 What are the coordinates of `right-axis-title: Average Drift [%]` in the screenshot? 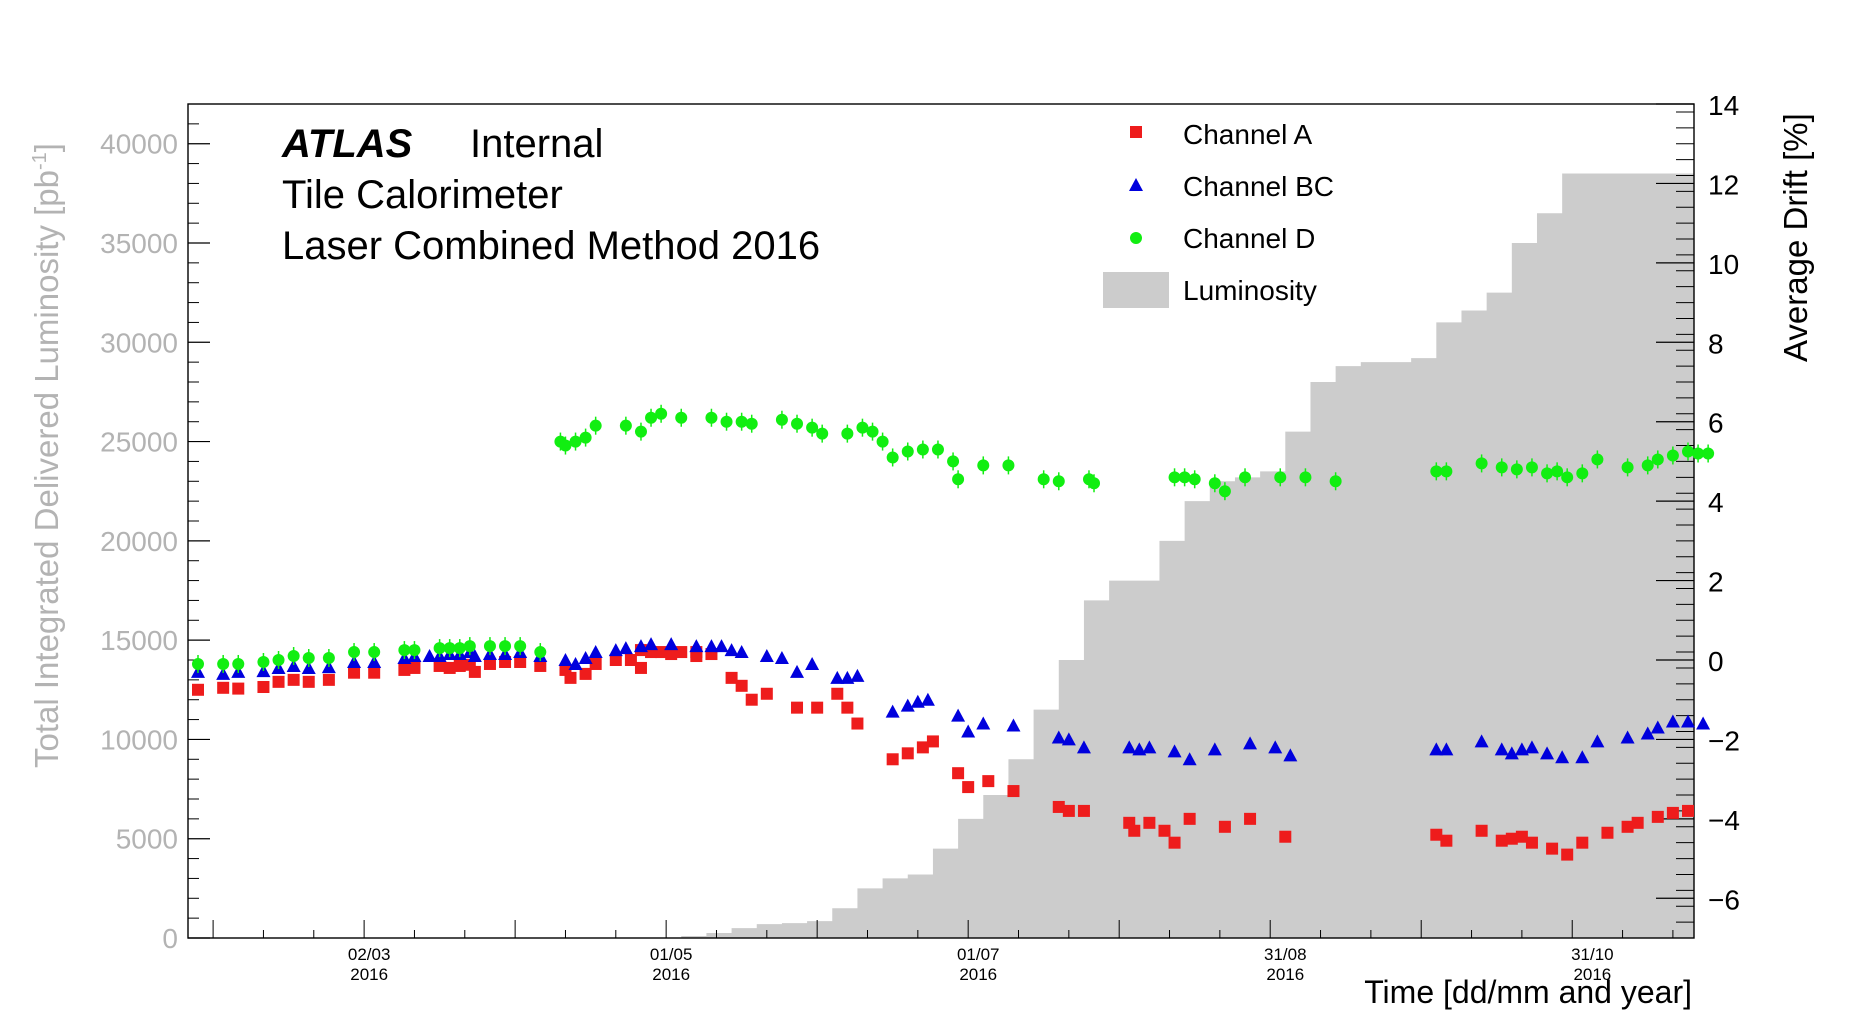 It's located at (1795, 237).